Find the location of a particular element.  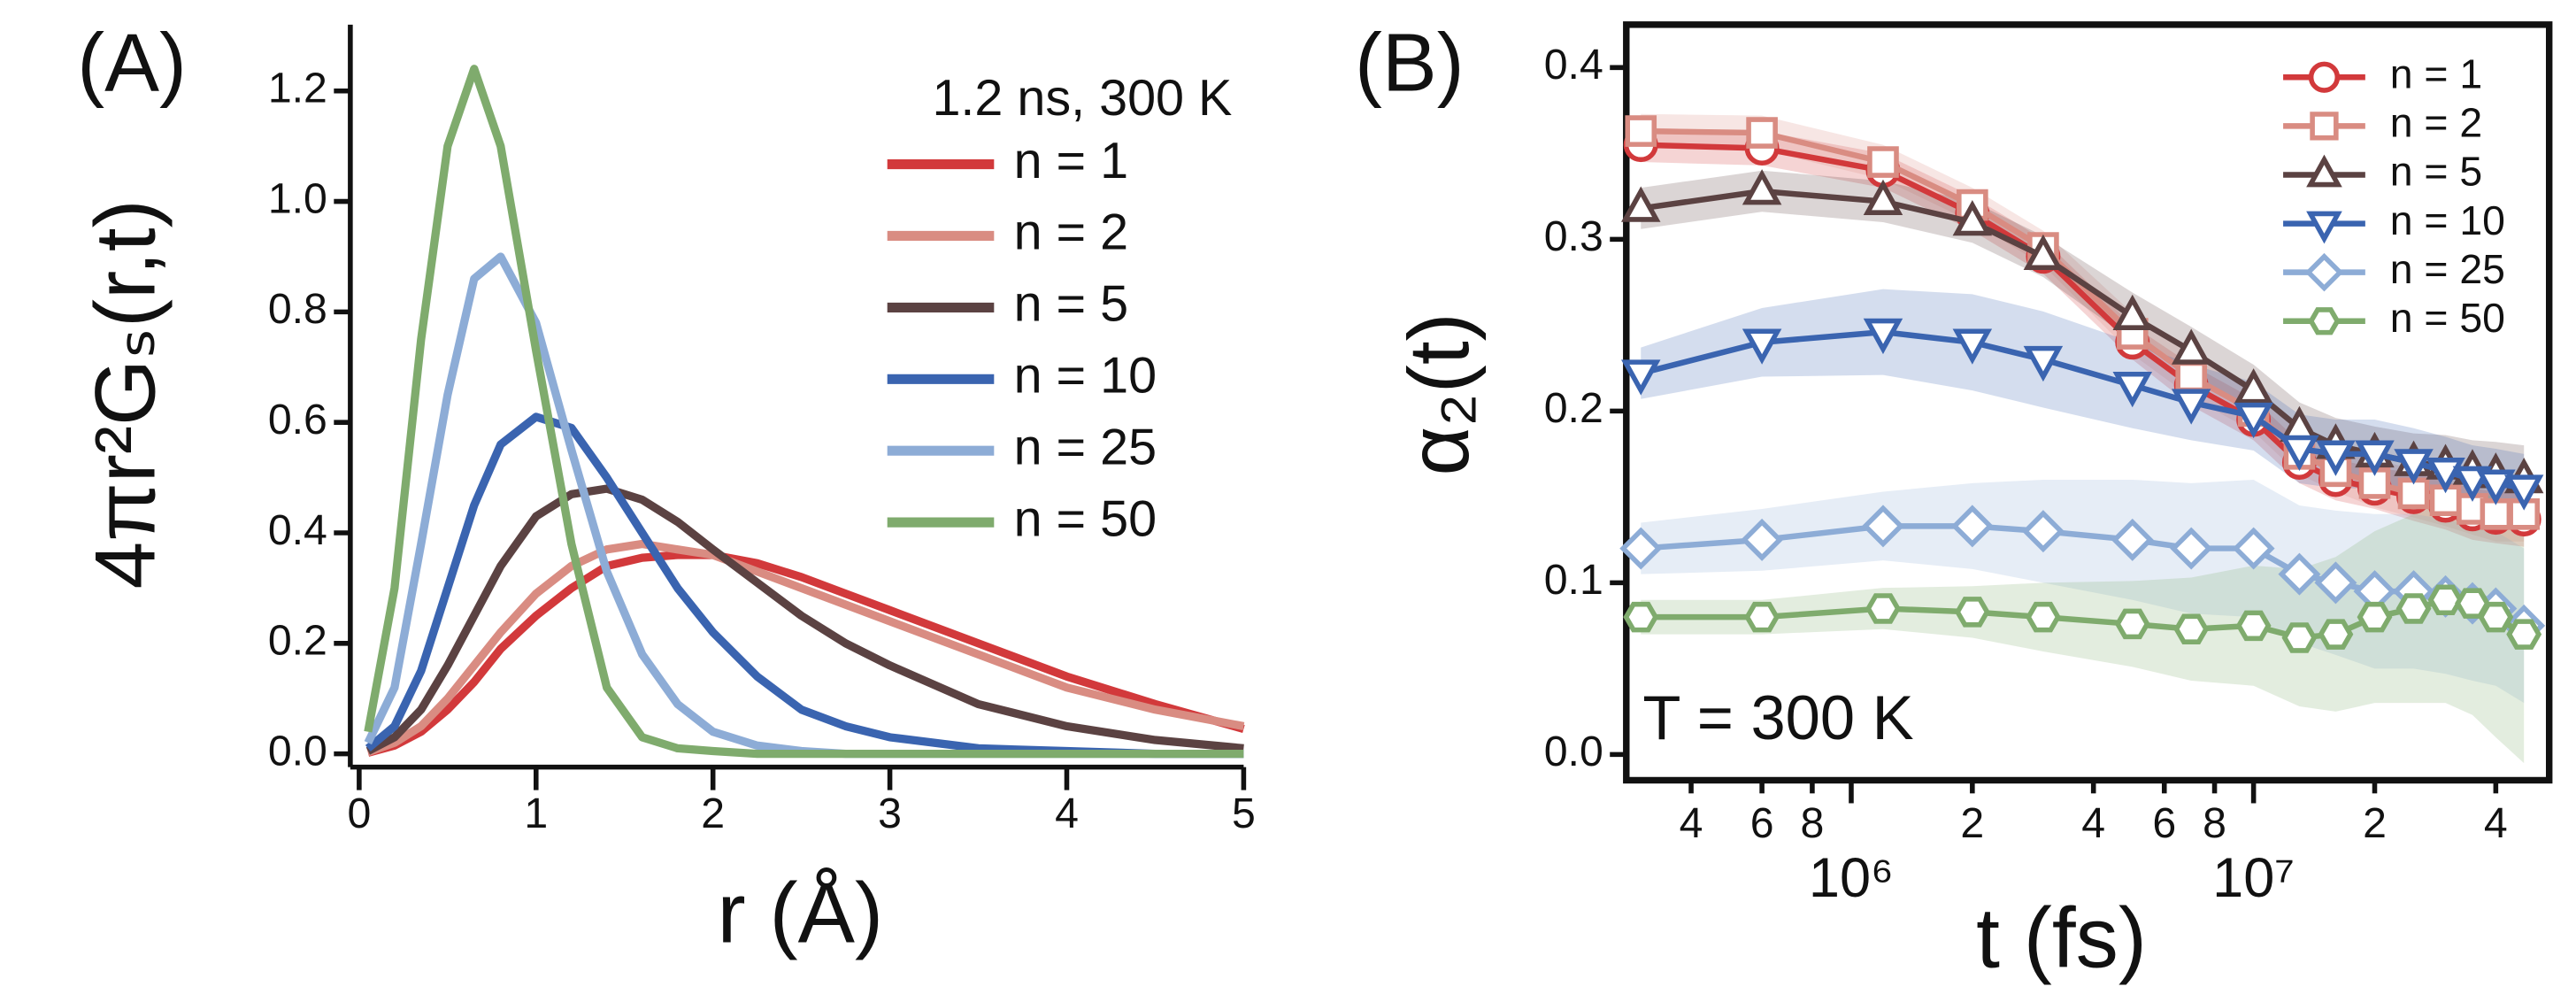

panel-label: (A) is located at coordinates (132, 62).